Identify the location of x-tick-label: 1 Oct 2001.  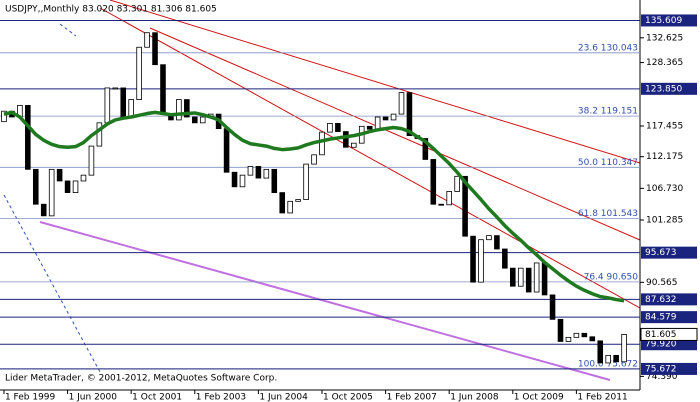
(157, 397).